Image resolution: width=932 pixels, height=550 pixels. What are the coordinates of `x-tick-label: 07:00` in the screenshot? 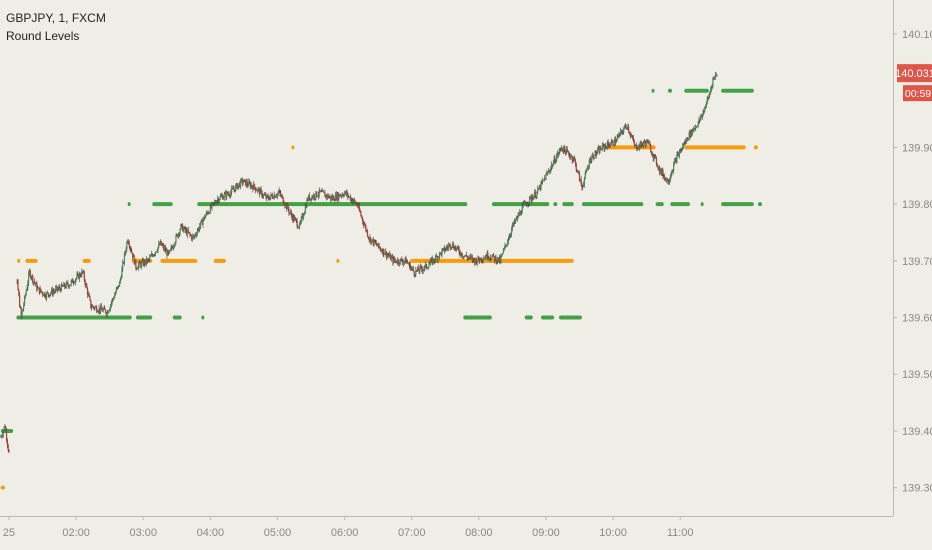 It's located at (412, 533).